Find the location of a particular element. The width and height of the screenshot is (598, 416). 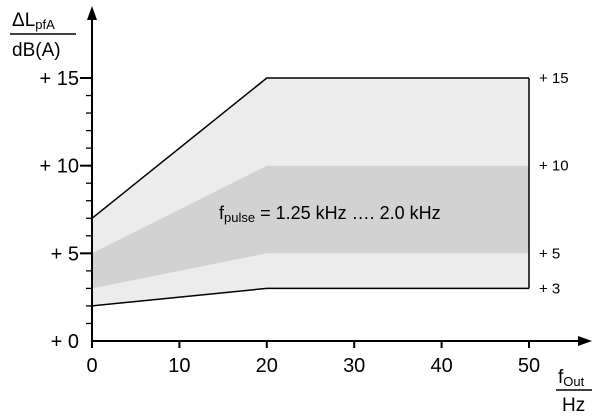

x-tick-label: 10 is located at coordinates (179, 366).